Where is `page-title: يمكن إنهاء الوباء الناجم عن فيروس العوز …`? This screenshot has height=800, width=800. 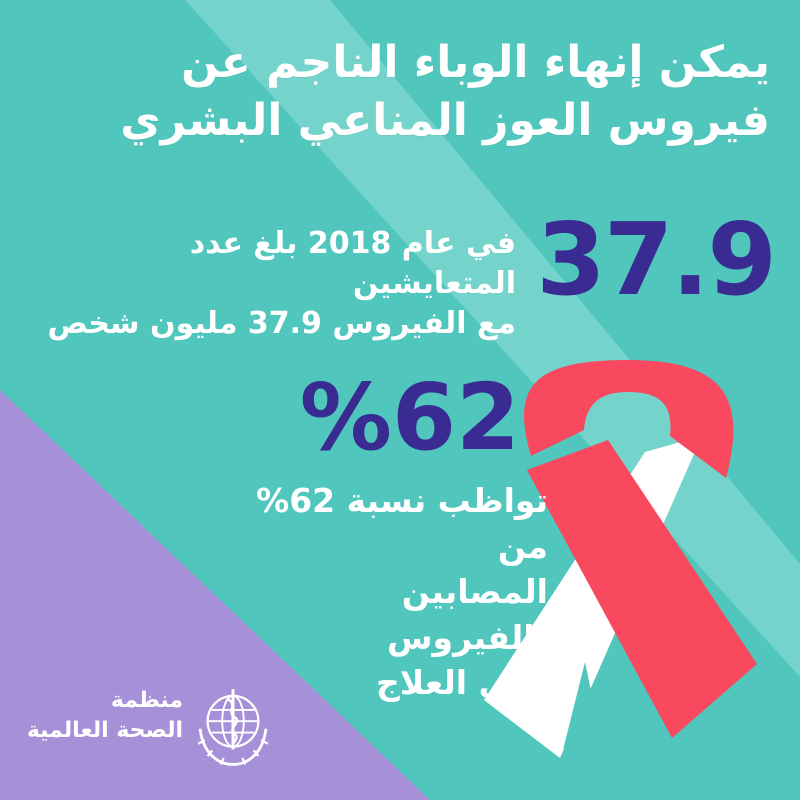 page-title: يمكن إنهاء الوباء الناجم عن فيروس العوز … is located at coordinates (415, 92).